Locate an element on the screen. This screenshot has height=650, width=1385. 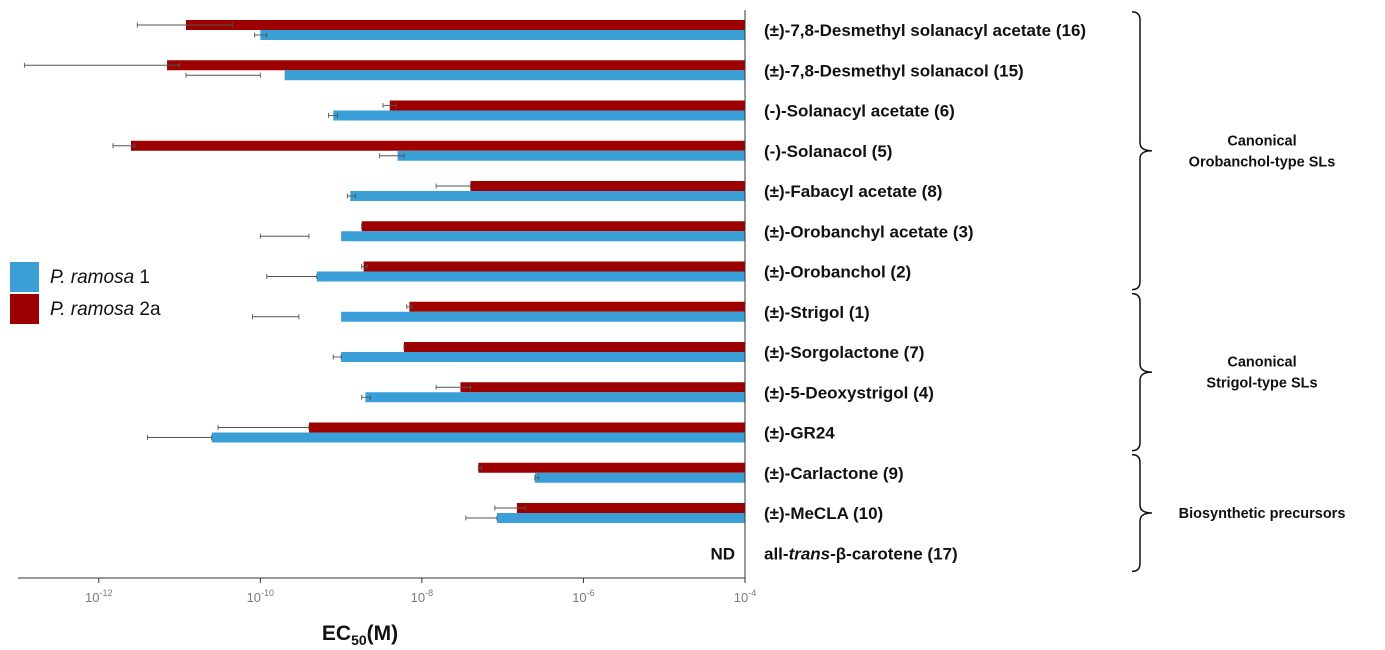
legend-label-pr2a: P. ramosa 2a is located at coordinates (105, 309).